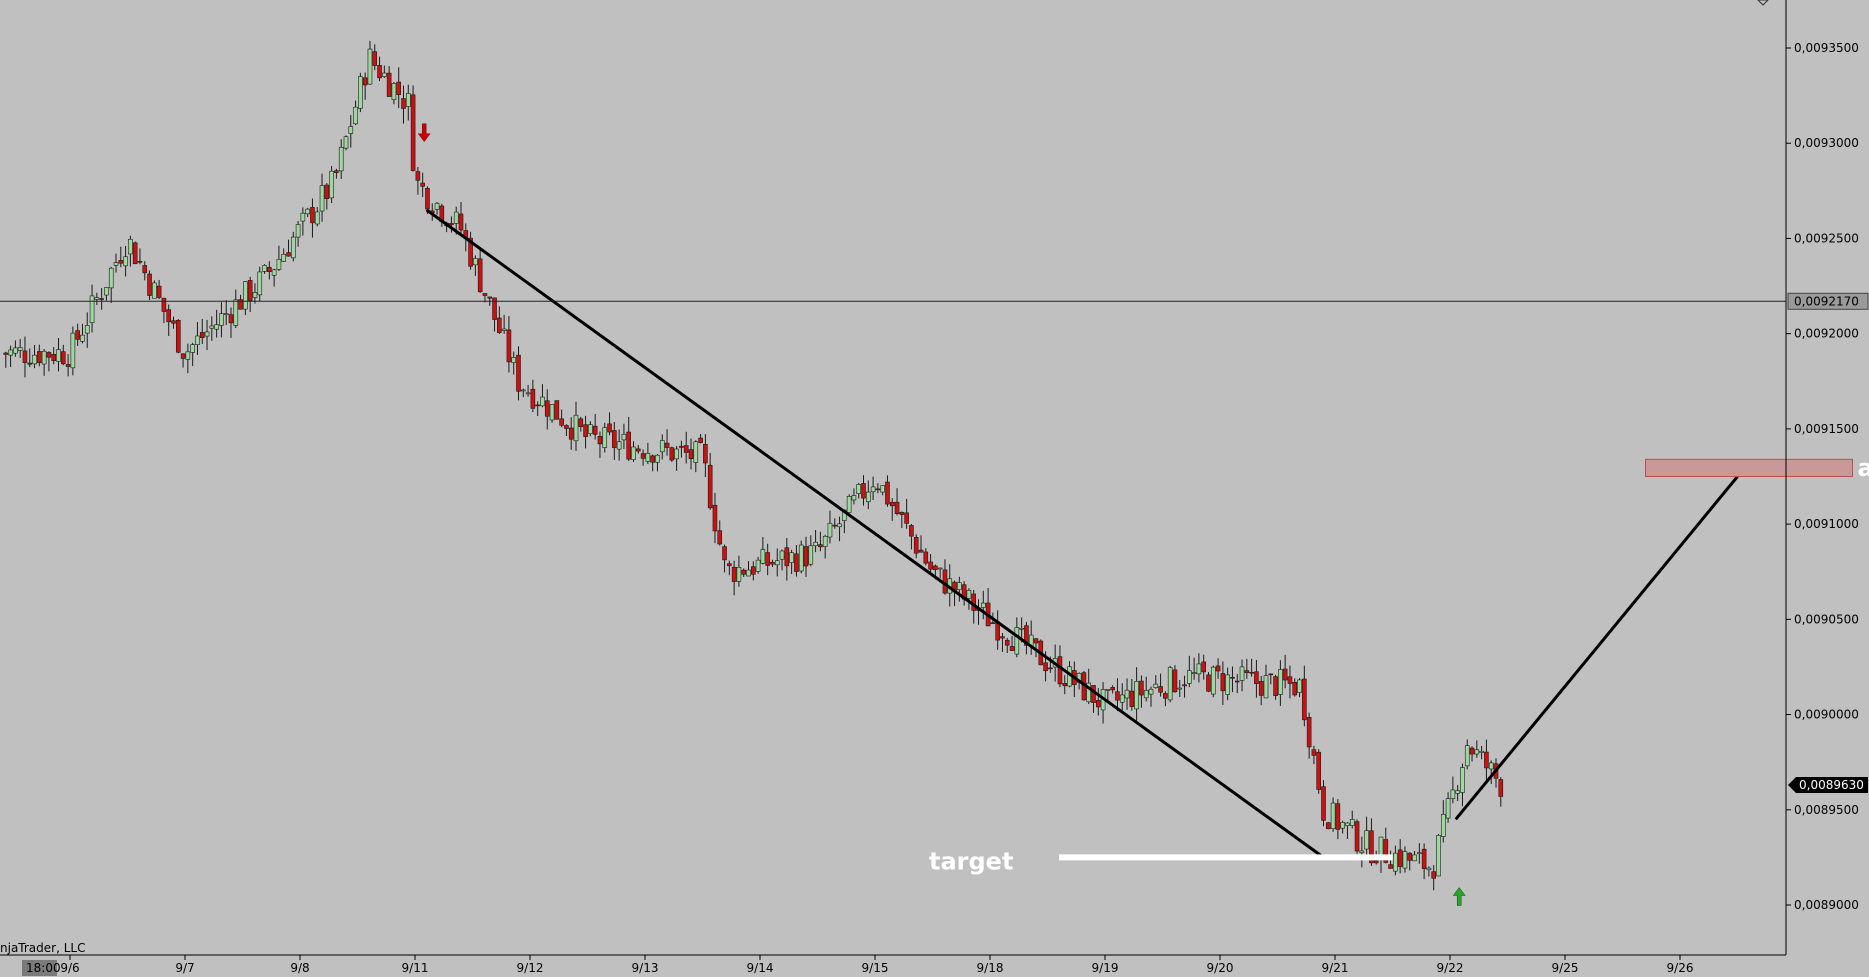  Describe the element at coordinates (1680, 968) in the screenshot. I see `time-tick-label: 9/26` at that location.